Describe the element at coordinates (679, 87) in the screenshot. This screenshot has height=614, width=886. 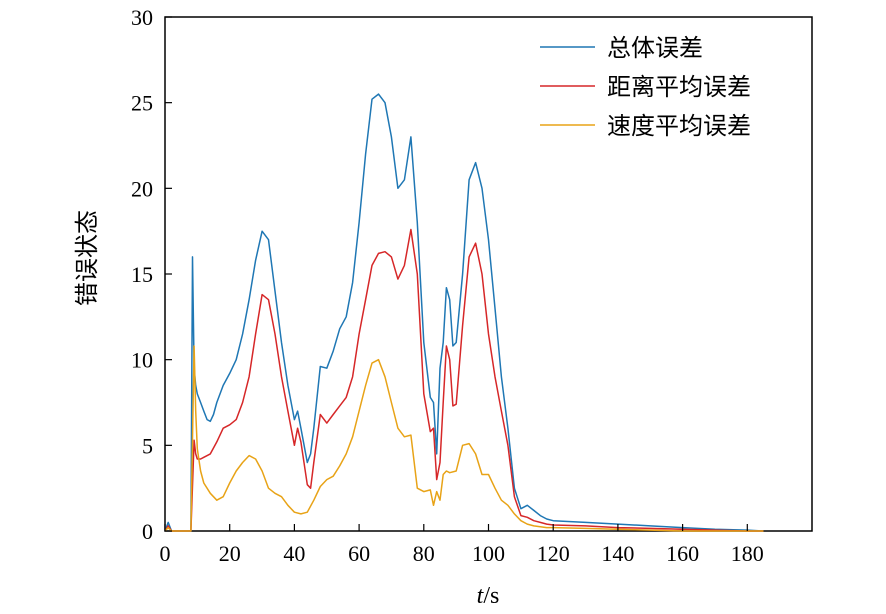
I see `legend-label-2: 距离平均误差` at that location.